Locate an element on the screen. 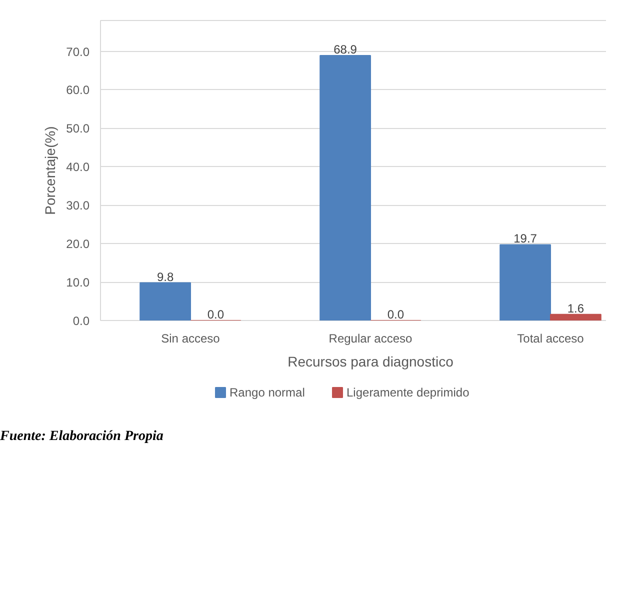  y-tick-label: 30.0 is located at coordinates (78, 205).